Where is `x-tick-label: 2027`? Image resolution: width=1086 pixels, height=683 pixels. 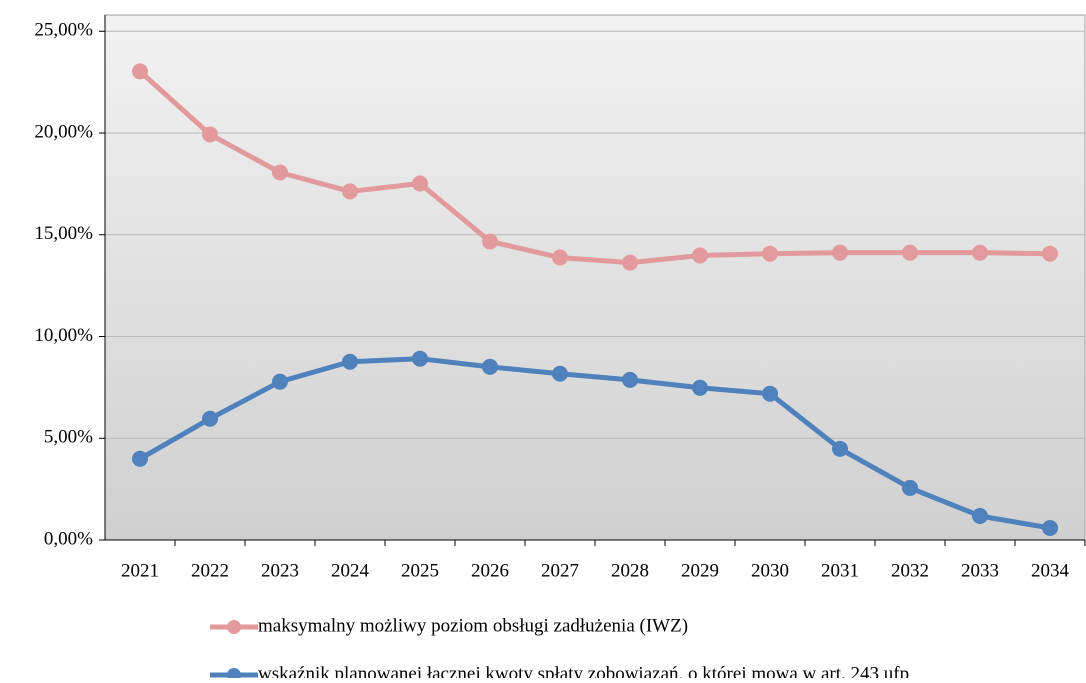 x-tick-label: 2027 is located at coordinates (560, 570).